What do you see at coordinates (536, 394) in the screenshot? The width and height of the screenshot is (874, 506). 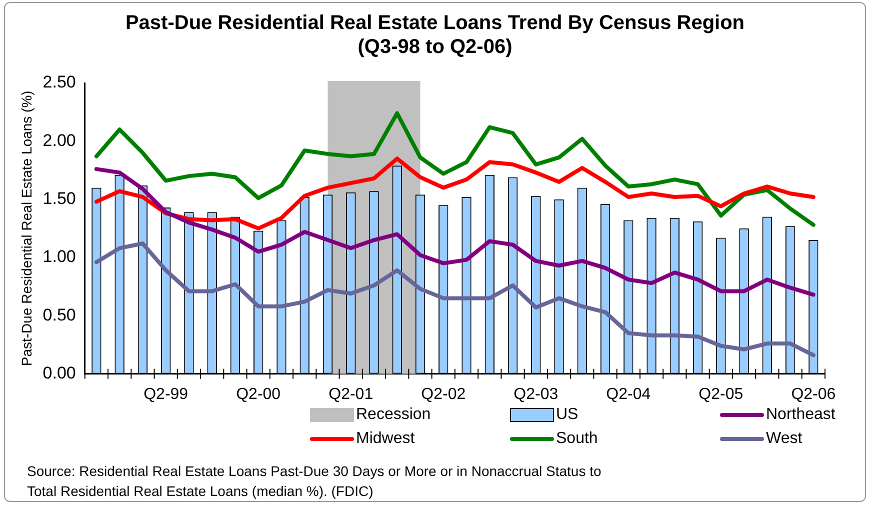 I see `x-tick-label: Q2-03` at bounding box center [536, 394].